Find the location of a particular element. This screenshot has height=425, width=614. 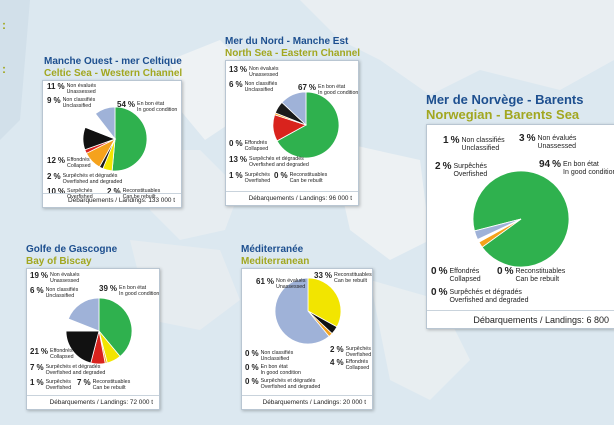

slice-label: 13% Non évalués Unassessed is located at coordinates (254, 71).